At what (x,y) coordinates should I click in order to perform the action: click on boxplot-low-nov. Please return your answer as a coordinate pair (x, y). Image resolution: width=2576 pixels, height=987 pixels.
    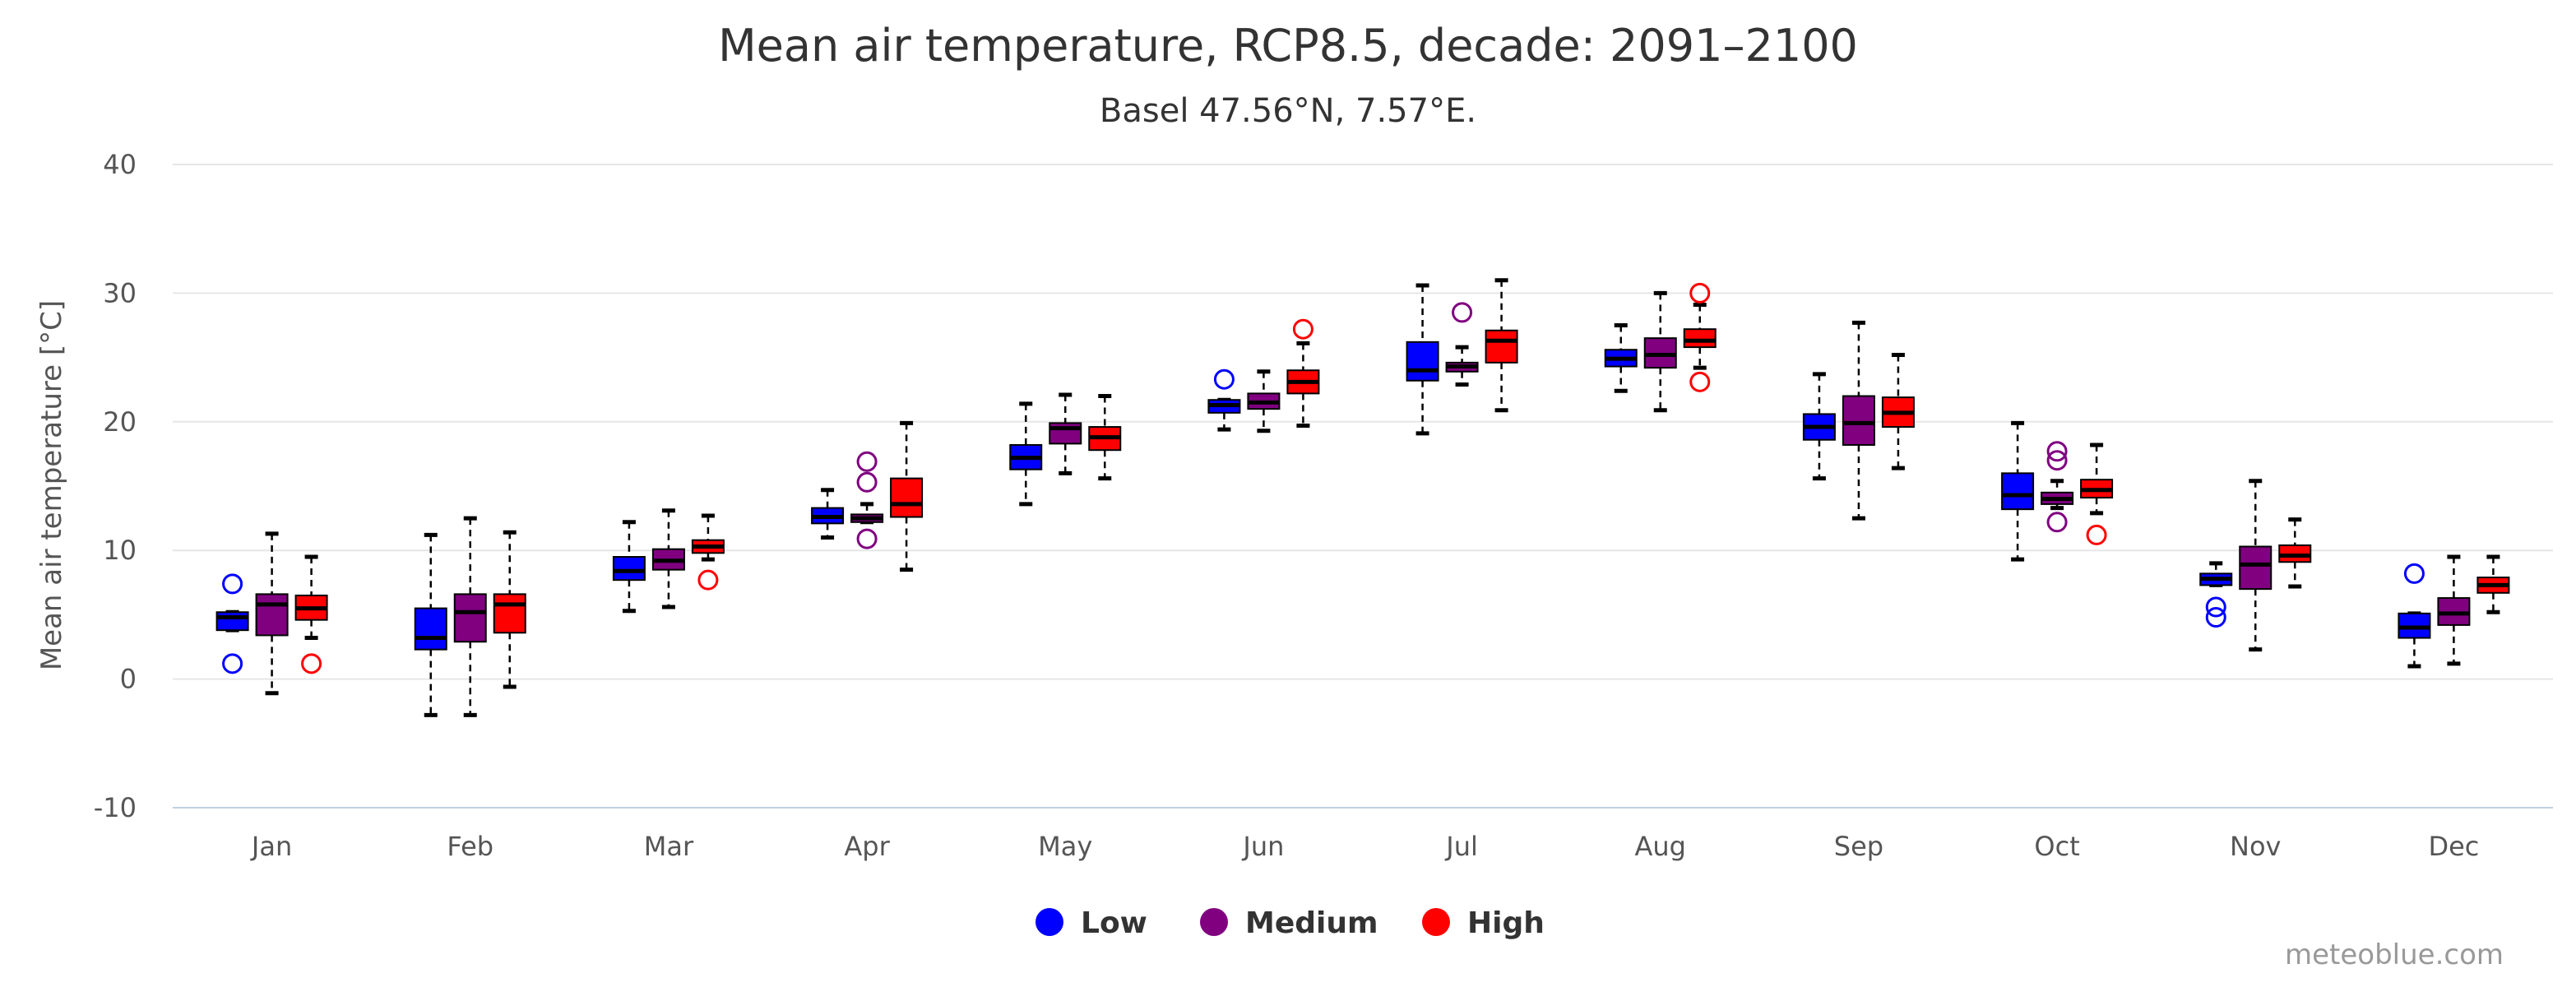
    Looking at the image, I should click on (2216, 594).